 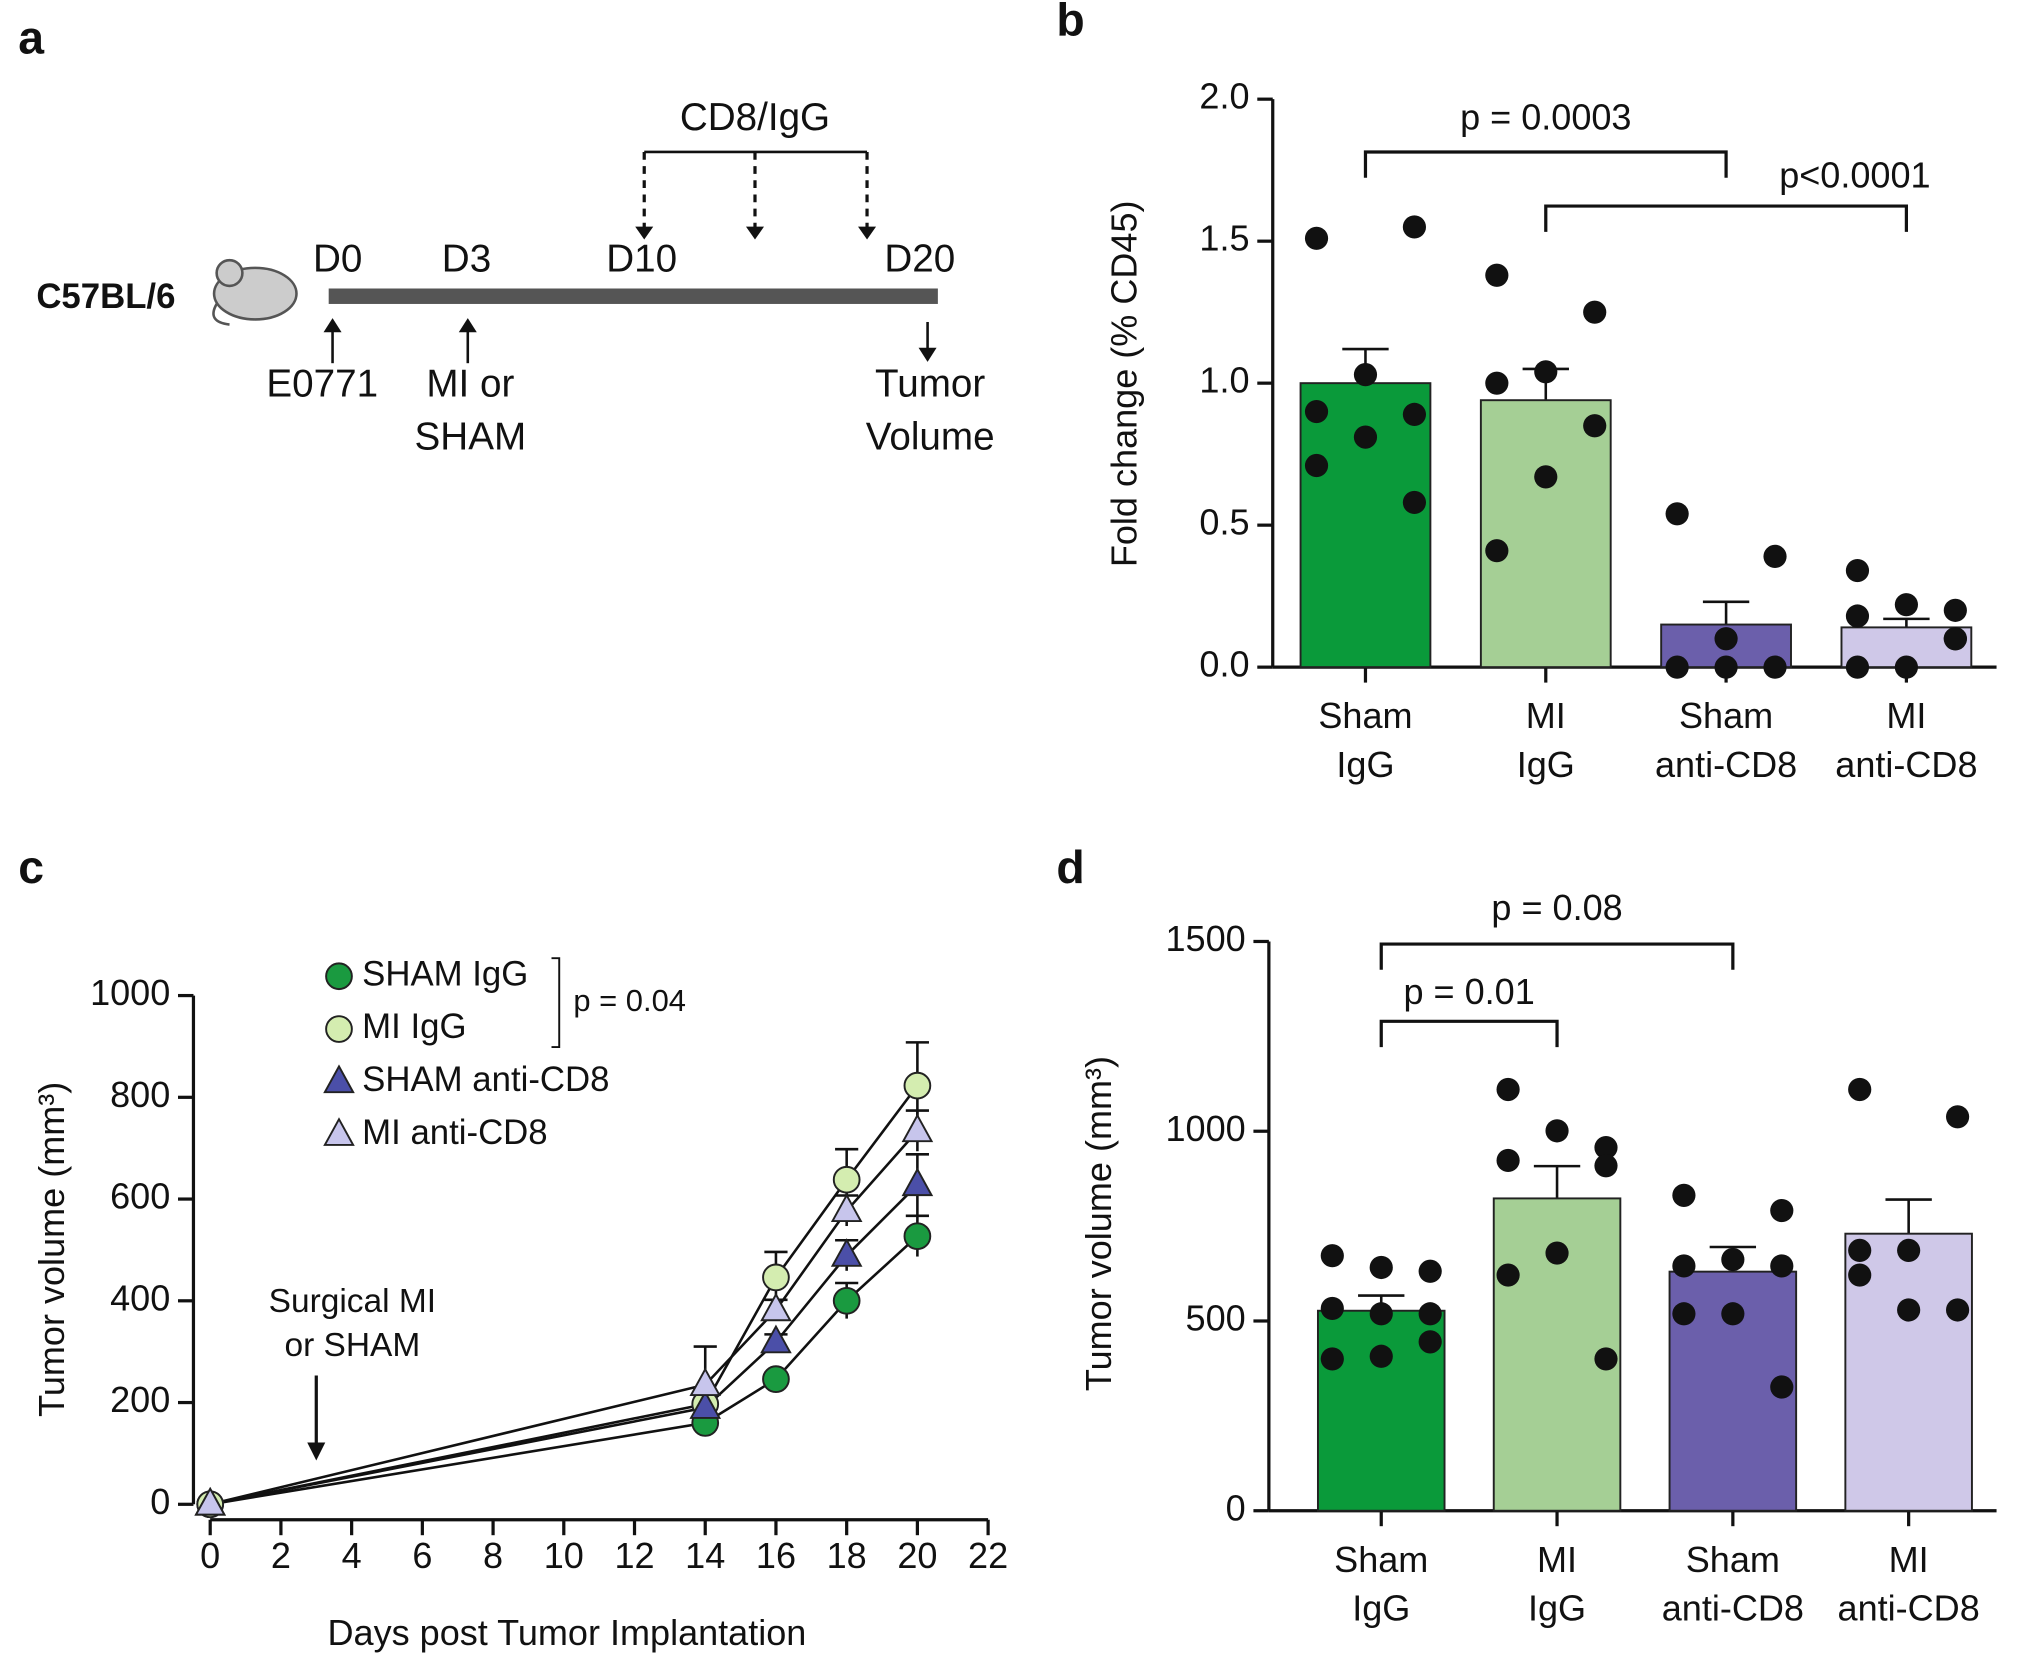 I want to click on y-axis-label: Fold change (% CD45), so click(x=1124, y=383).